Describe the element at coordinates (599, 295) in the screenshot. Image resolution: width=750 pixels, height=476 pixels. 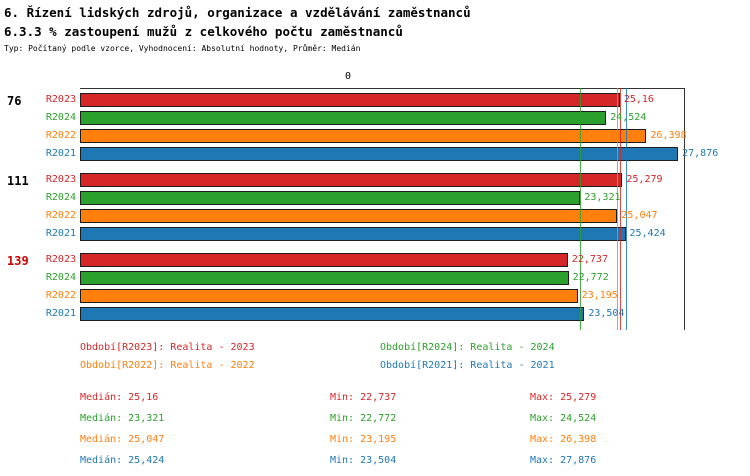
I see `bar-value-label: 23,195` at that location.